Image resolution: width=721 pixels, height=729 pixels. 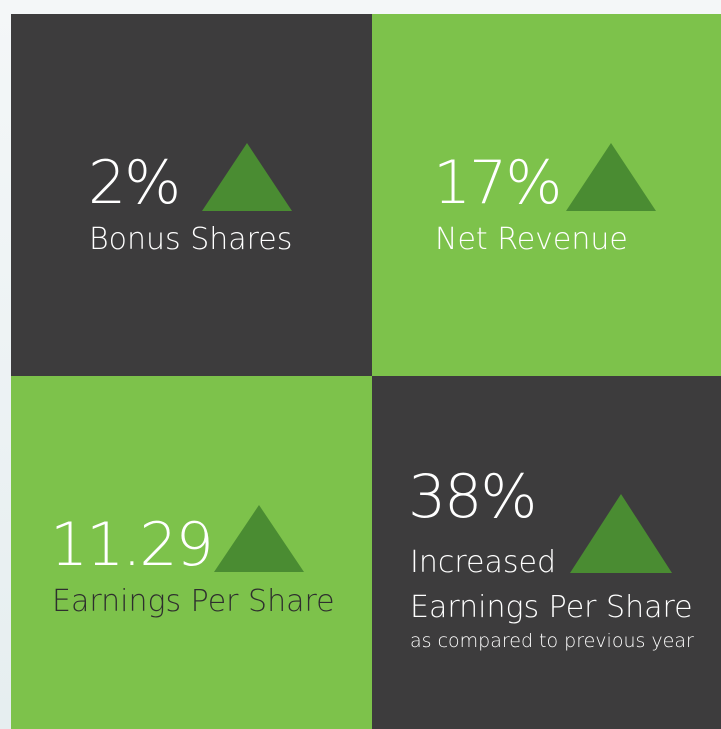 I want to click on tile-note: as compared to previous year, so click(x=552, y=641).